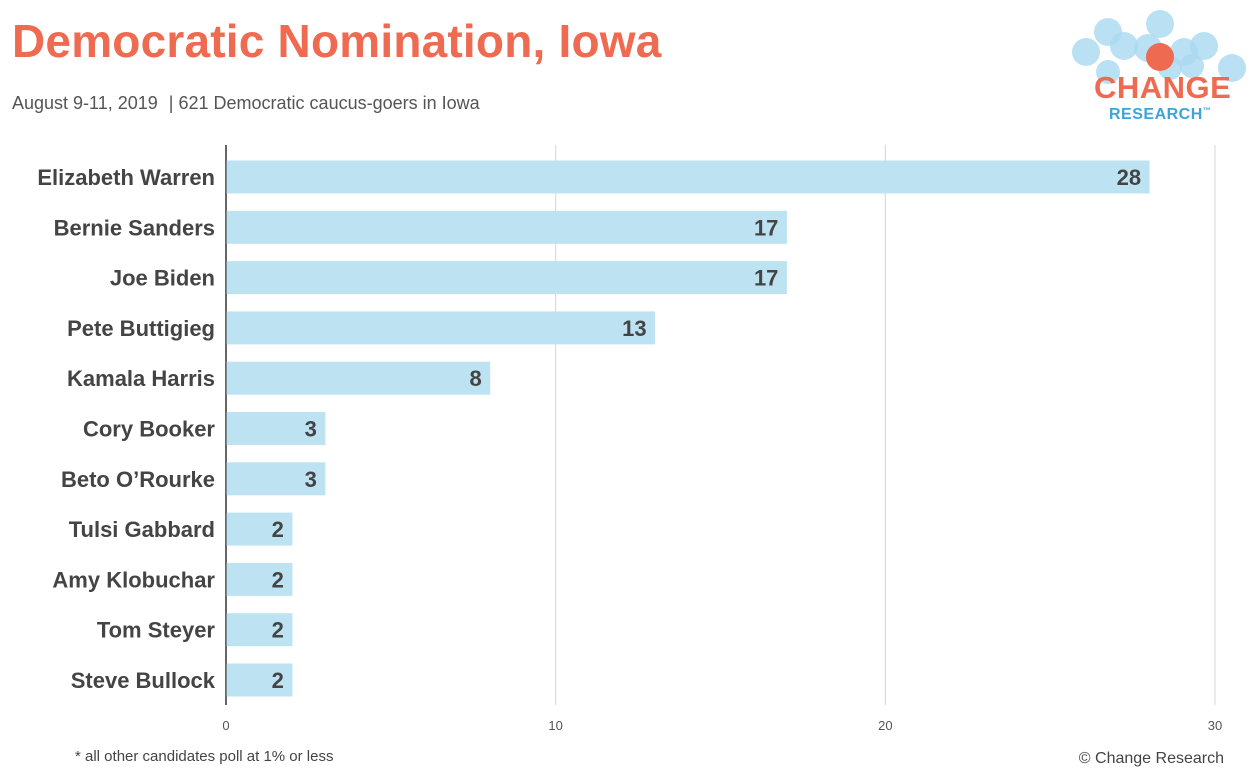 Image resolution: width=1260 pixels, height=779 pixels. Describe the element at coordinates (149, 429) in the screenshot. I see `category-label: Cory Booker` at that location.